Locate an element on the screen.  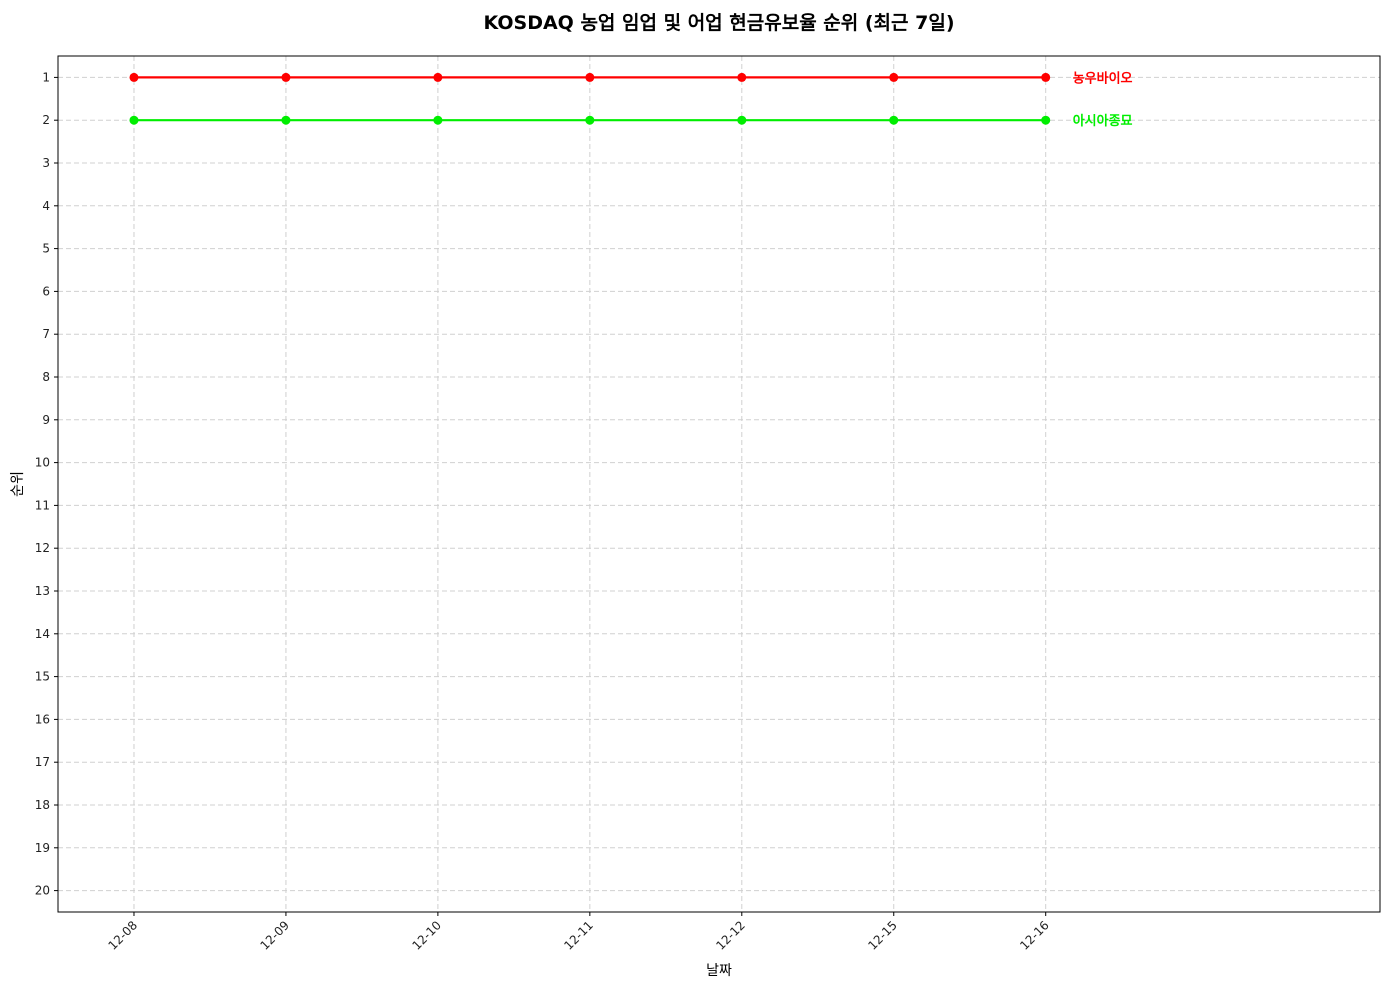
y-tick-label: 11 is located at coordinates (42, 505).